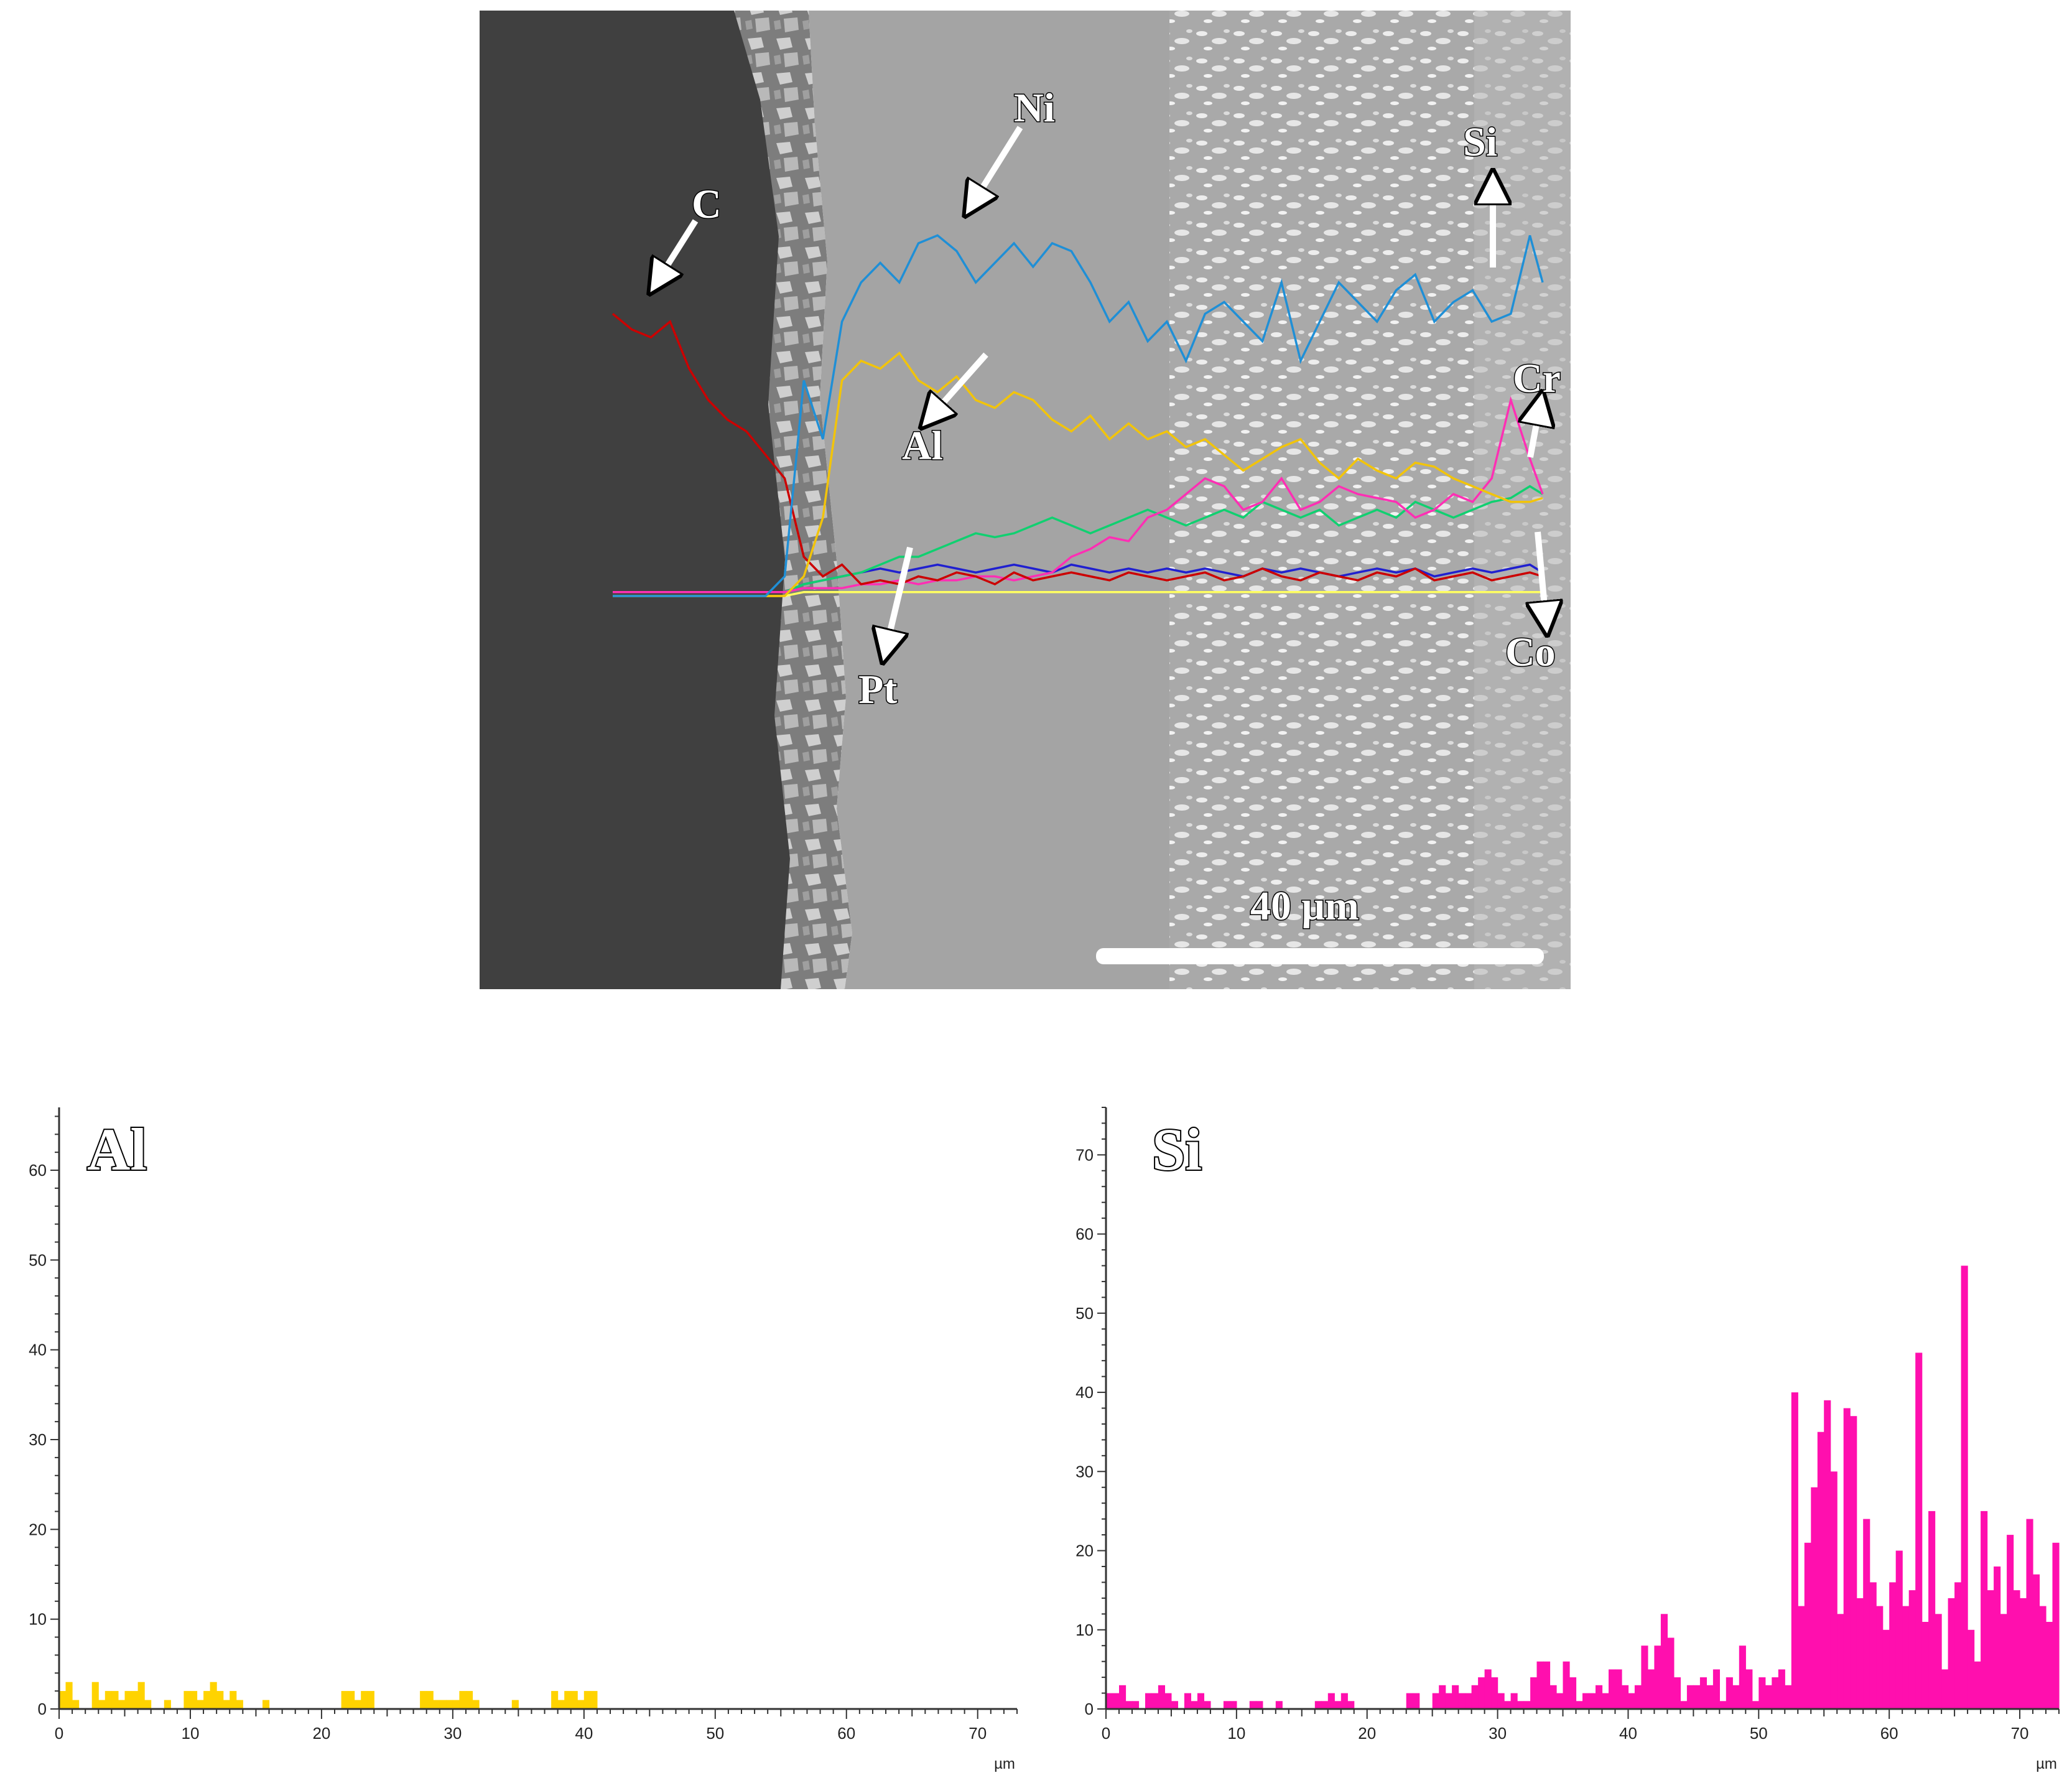 This screenshot has height=1783, width=2072. Describe the element at coordinates (1089, 1709) in the screenshot. I see `si-y-tick-label: 0` at that location.